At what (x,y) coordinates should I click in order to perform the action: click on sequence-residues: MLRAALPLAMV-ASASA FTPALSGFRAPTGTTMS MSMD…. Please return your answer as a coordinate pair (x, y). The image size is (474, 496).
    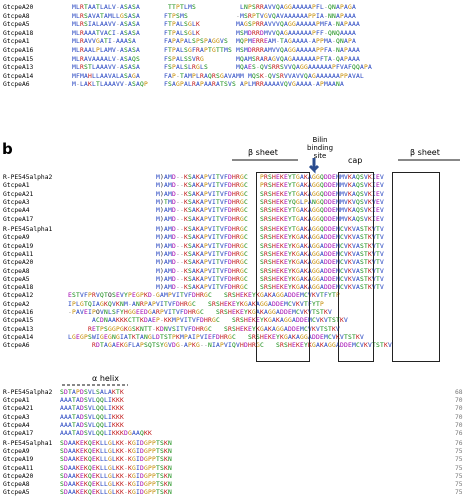
    Looking at the image, I should click on (216, 50).